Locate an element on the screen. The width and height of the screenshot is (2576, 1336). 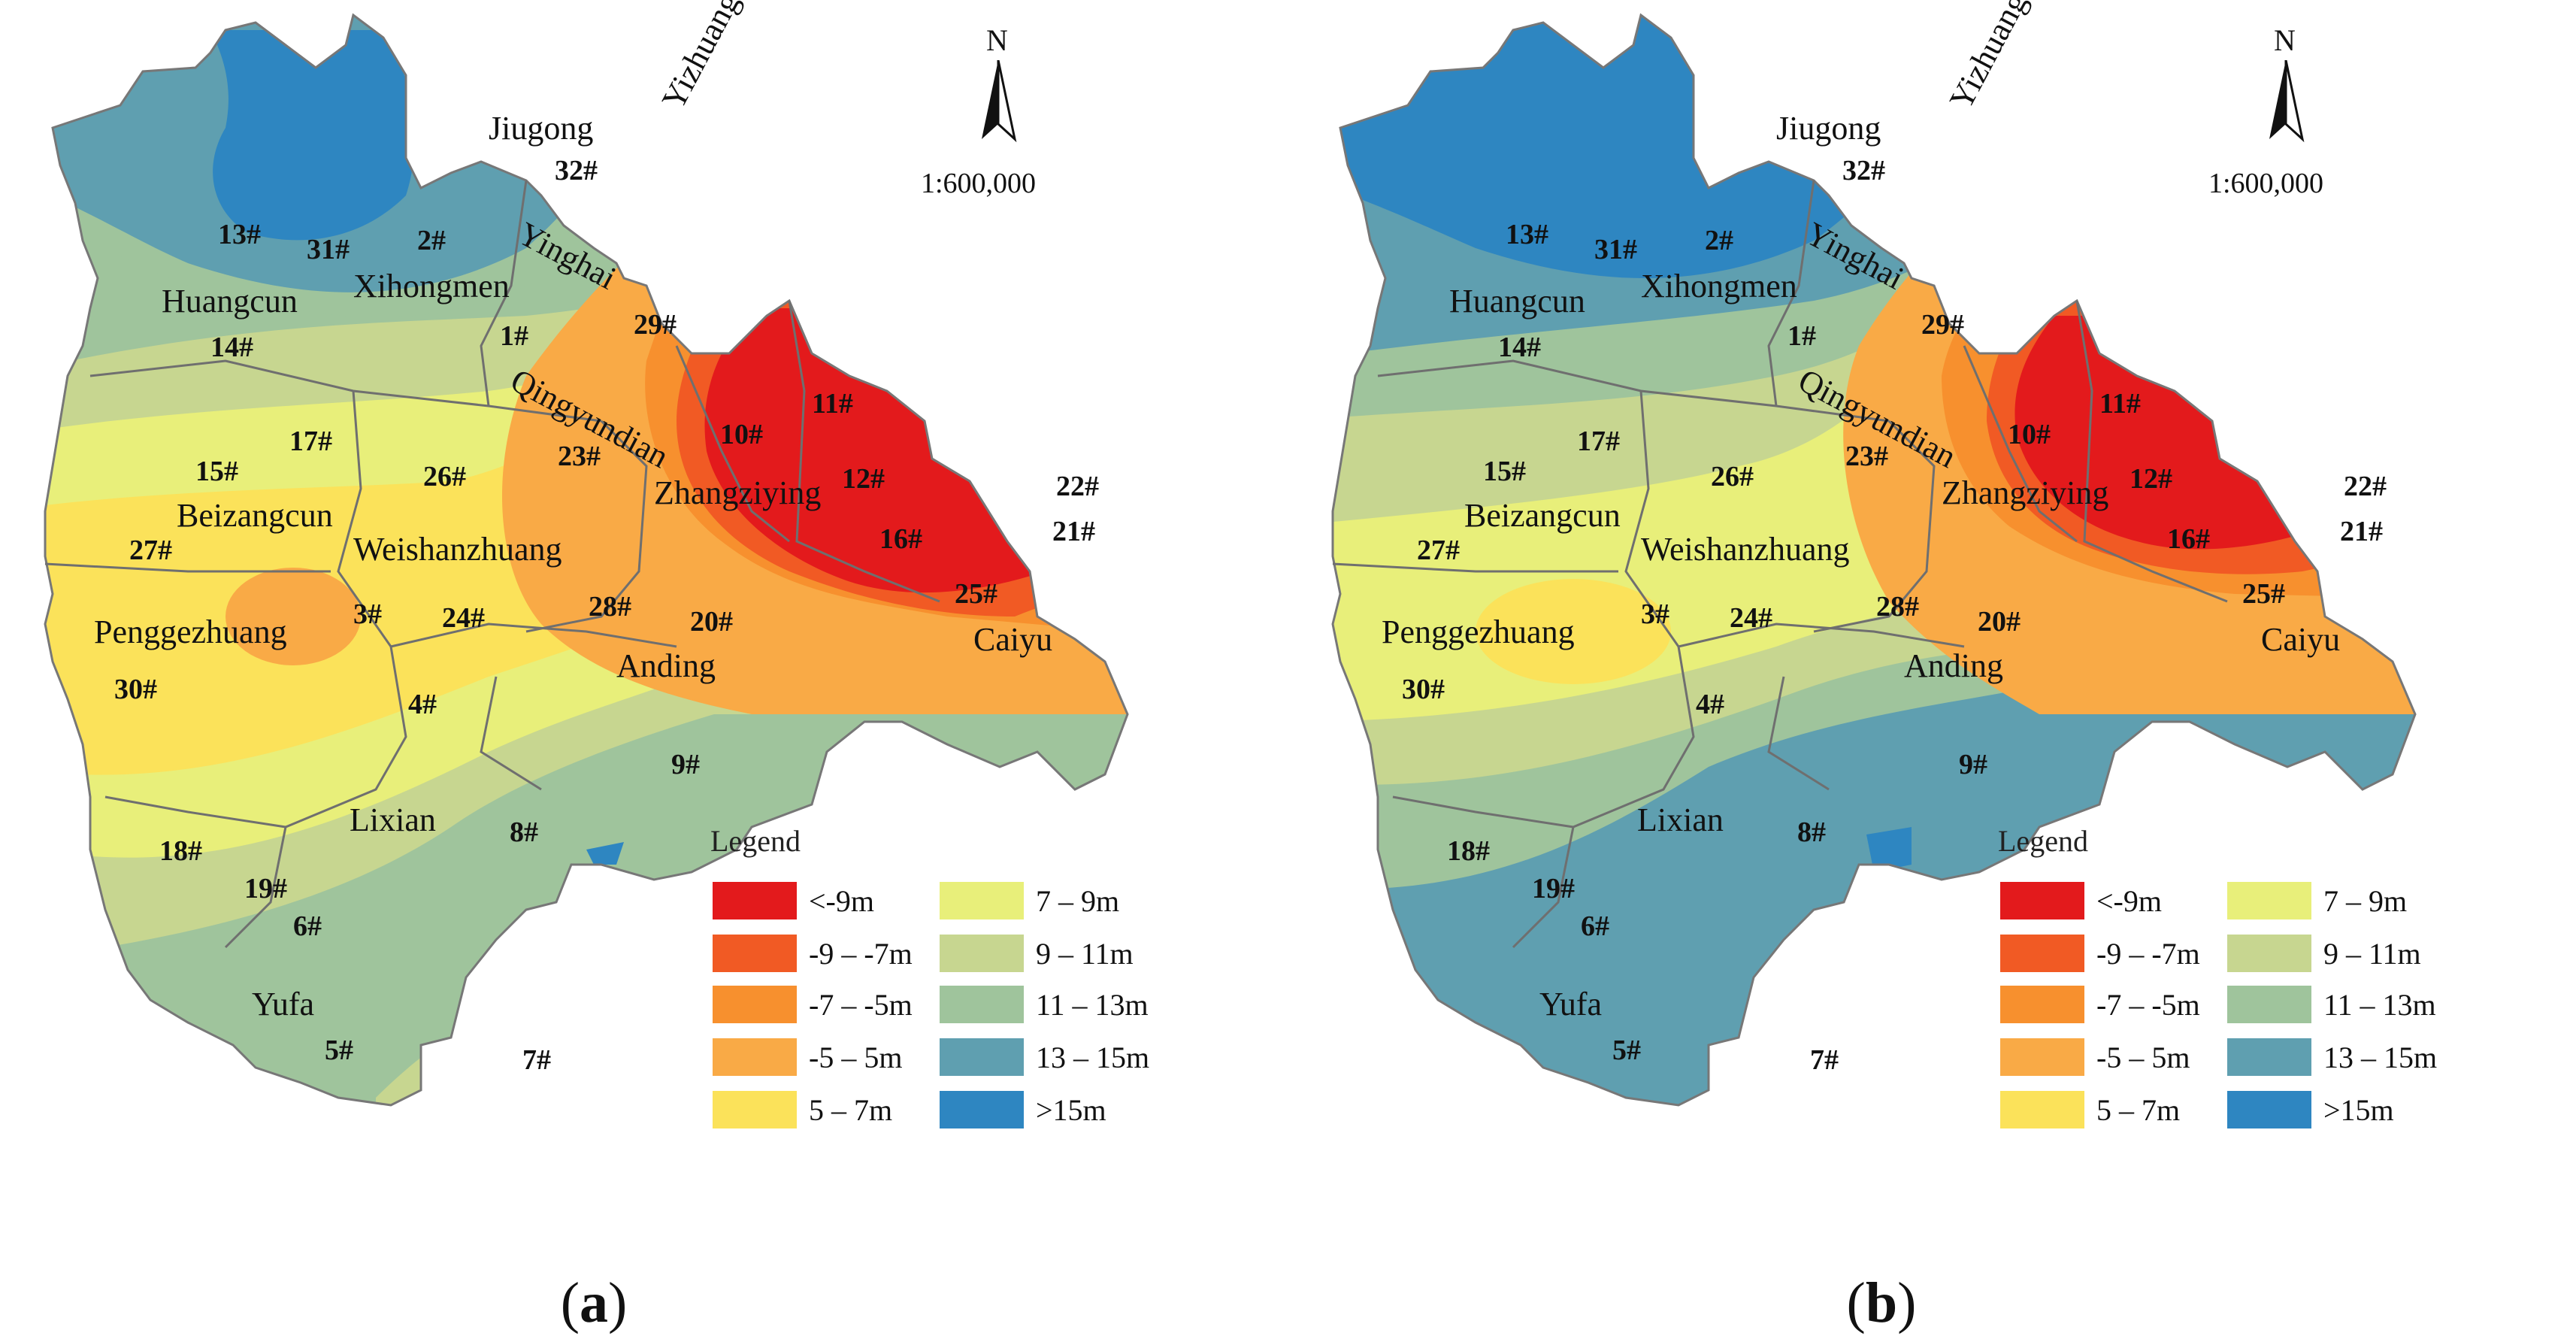
well-label: 19# is located at coordinates (265, 889).